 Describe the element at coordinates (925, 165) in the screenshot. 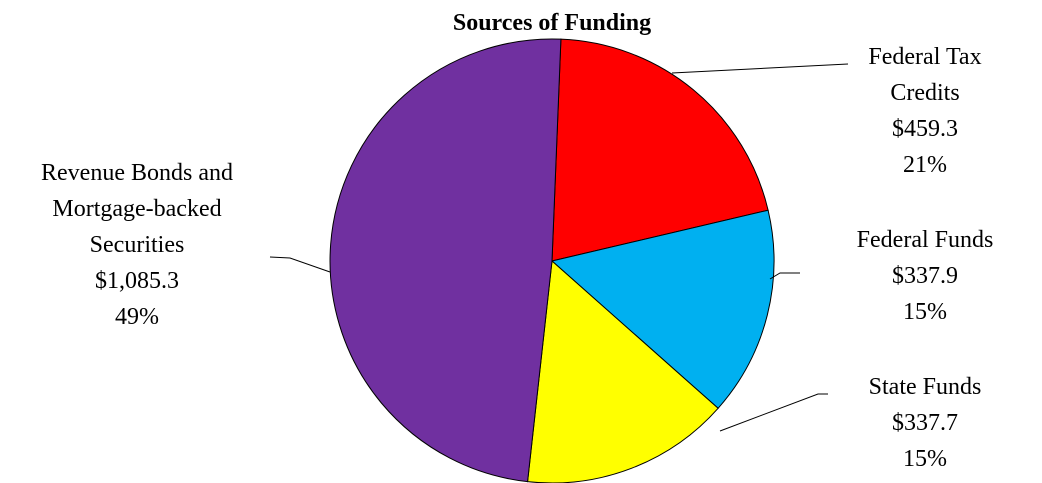

I see `slice-percent-label: 21%` at that location.